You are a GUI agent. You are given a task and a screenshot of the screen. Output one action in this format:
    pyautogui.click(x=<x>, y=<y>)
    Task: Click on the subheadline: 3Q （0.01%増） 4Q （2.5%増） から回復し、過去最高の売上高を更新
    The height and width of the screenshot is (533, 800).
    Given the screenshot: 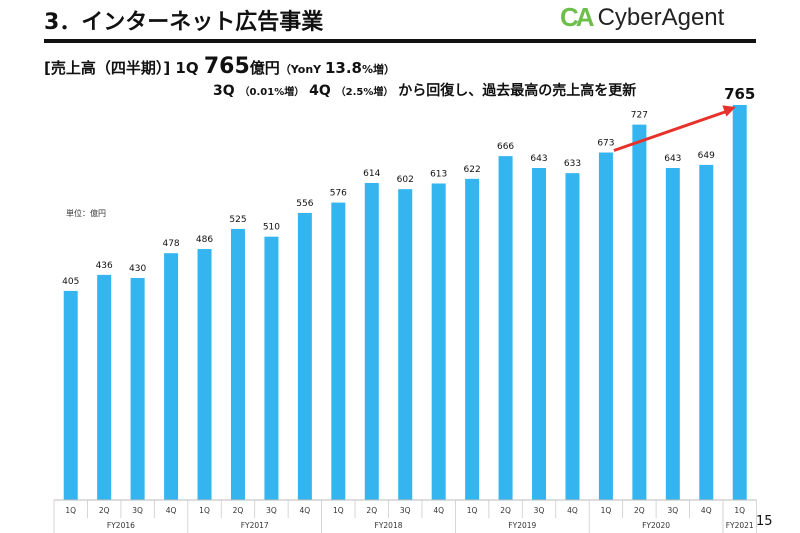 What is the action you would take?
    pyautogui.click(x=424, y=90)
    